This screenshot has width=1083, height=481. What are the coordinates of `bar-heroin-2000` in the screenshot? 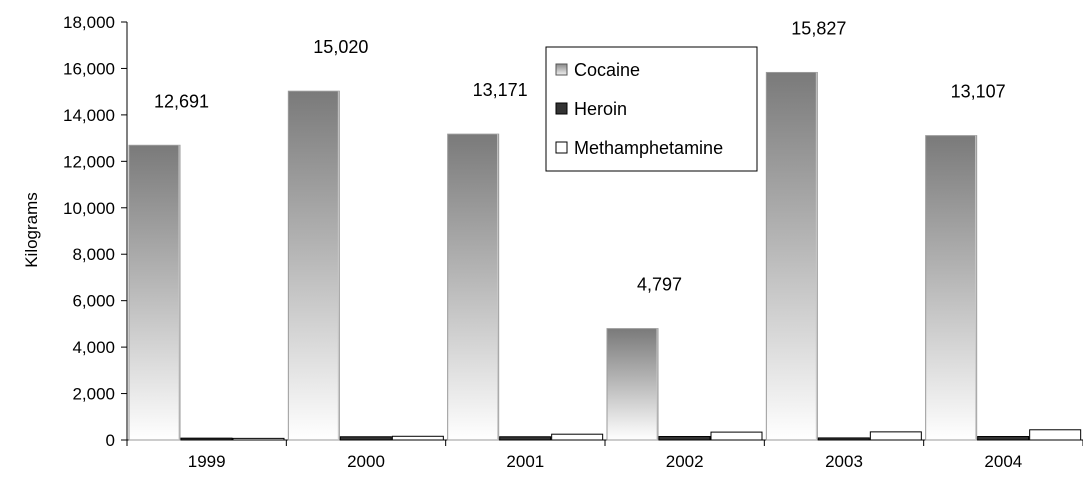 It's located at (365, 438).